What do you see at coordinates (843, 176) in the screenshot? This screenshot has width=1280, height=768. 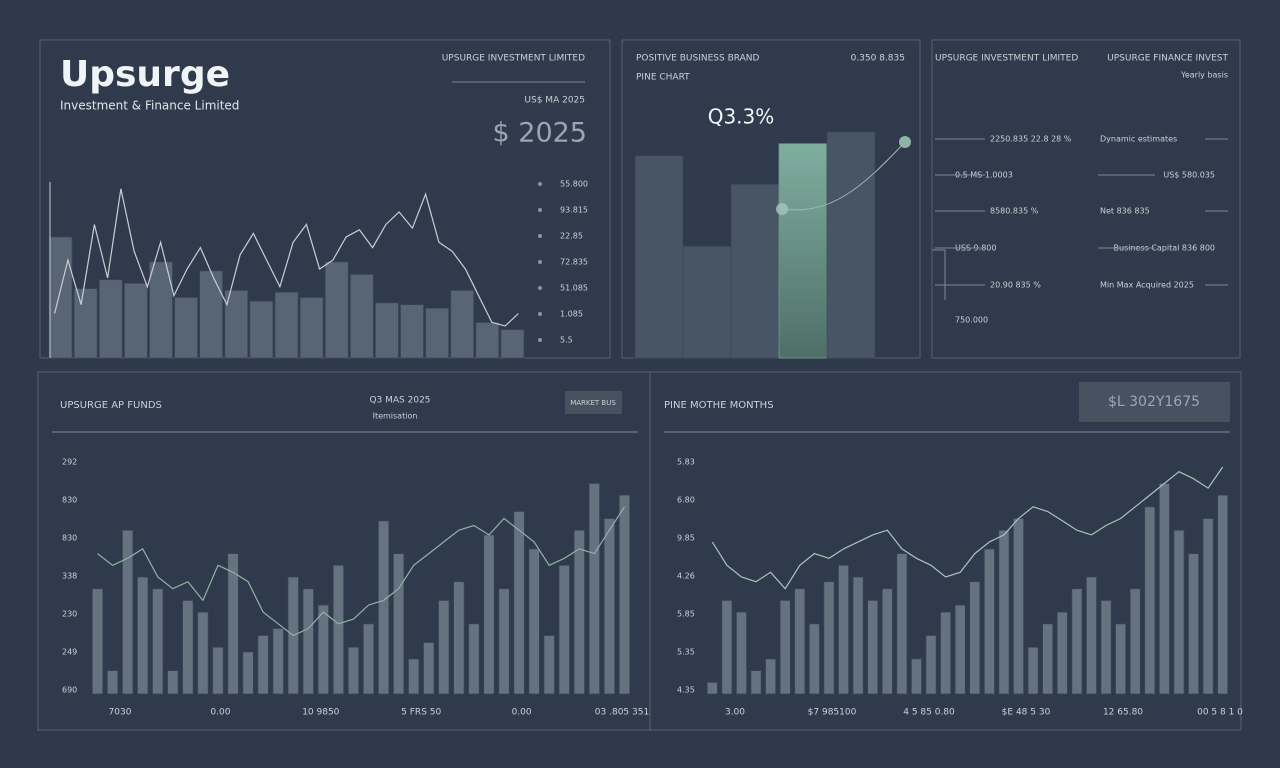 I see `connector` at bounding box center [843, 176].